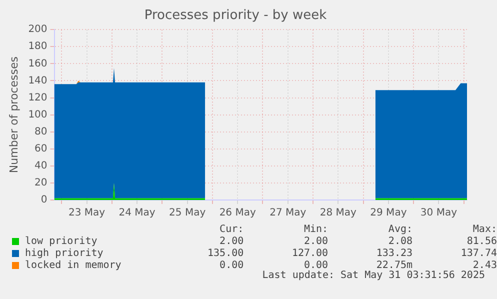 This screenshot has width=497, height=299. What do you see at coordinates (13, 115) in the screenshot?
I see `y-axis-title: Number of processes` at bounding box center [13, 115].